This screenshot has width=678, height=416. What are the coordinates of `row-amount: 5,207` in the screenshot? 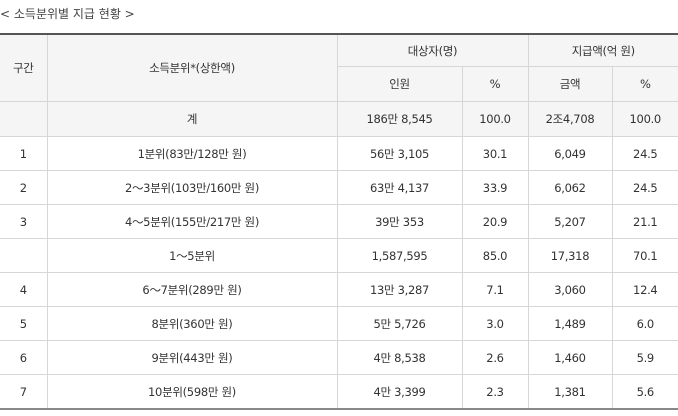 It's located at (570, 221).